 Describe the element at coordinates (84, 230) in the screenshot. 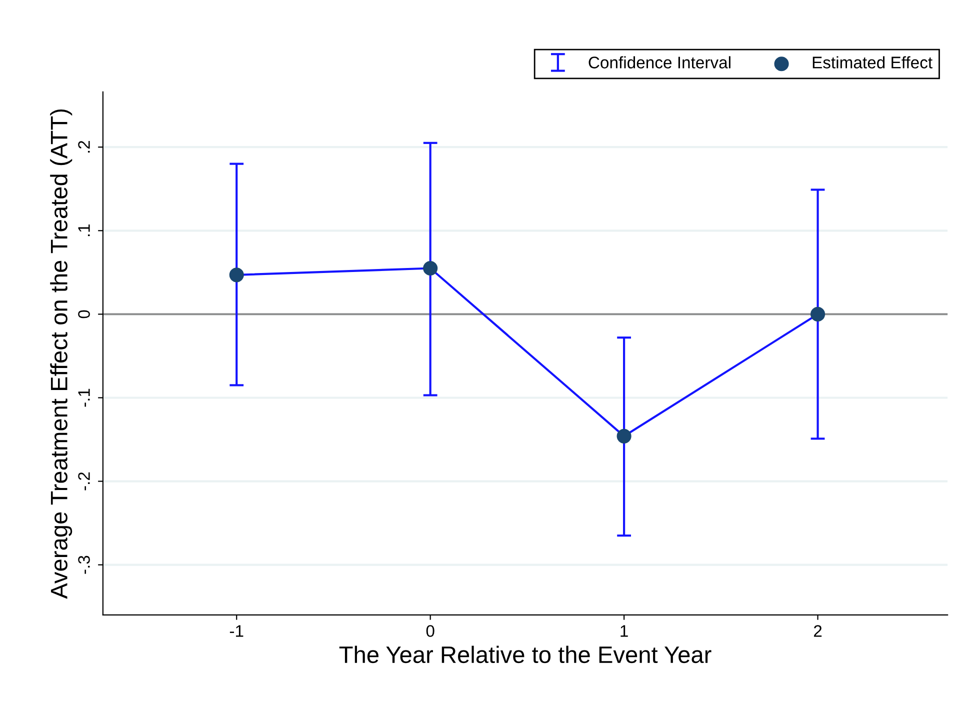

I see `y-tick-label: .1` at that location.